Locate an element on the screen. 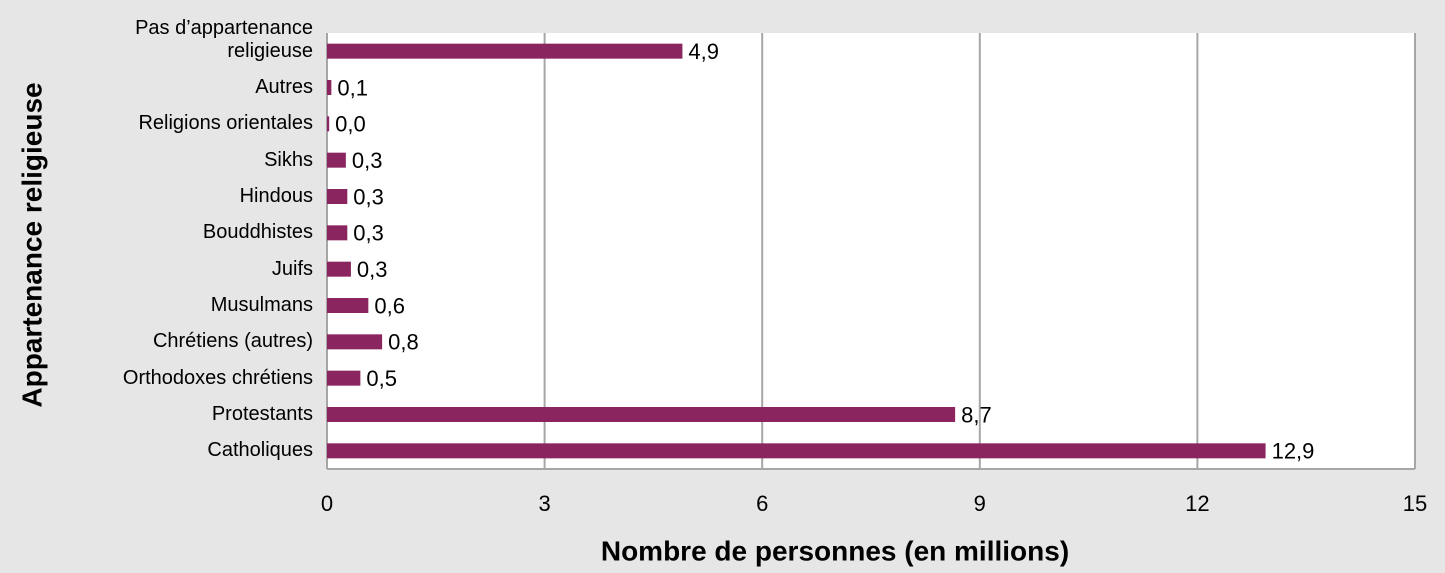 Image resolution: width=1445 pixels, height=573 pixels. data-label: 0,5 is located at coordinates (381, 378).